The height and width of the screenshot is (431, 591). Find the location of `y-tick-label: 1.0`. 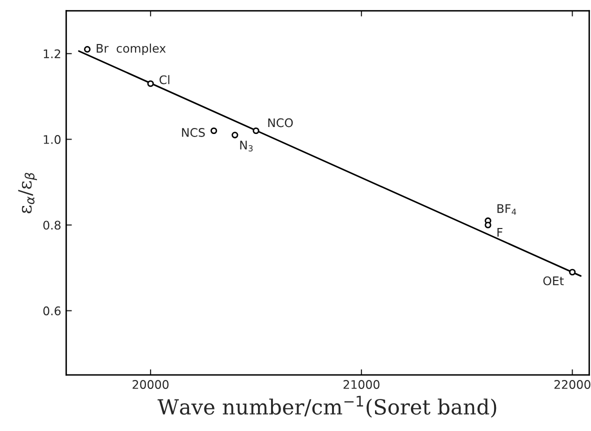

y-tick-label: 1.0 is located at coordinates (52, 139).